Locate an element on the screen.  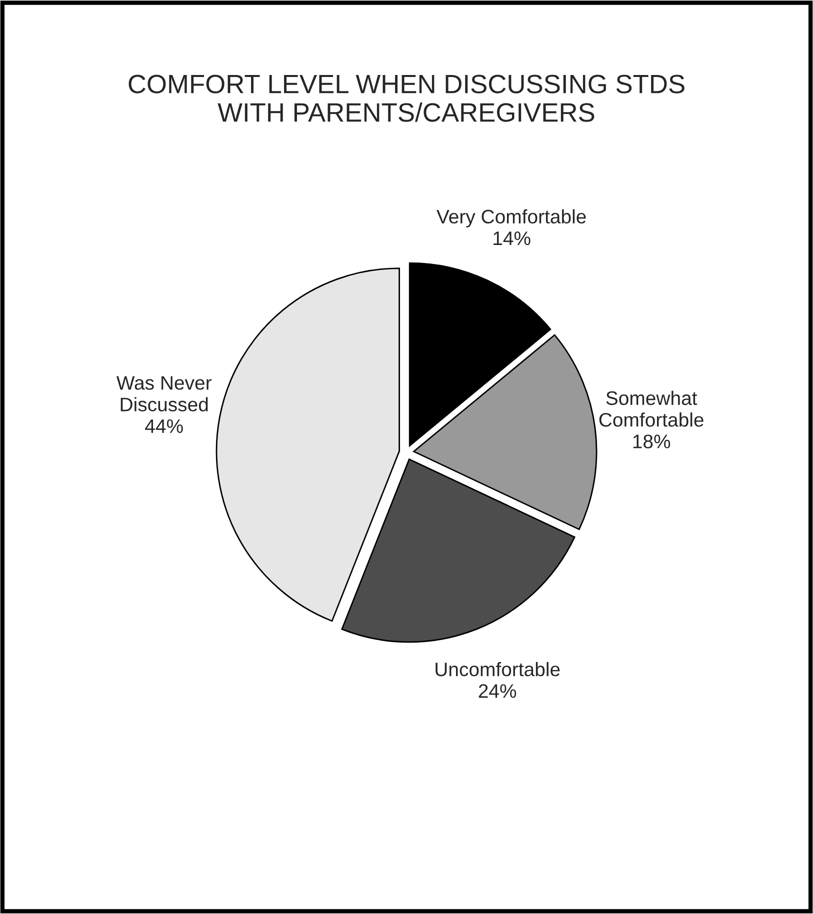
slice-label: Uncomfortable is located at coordinates (498, 669).